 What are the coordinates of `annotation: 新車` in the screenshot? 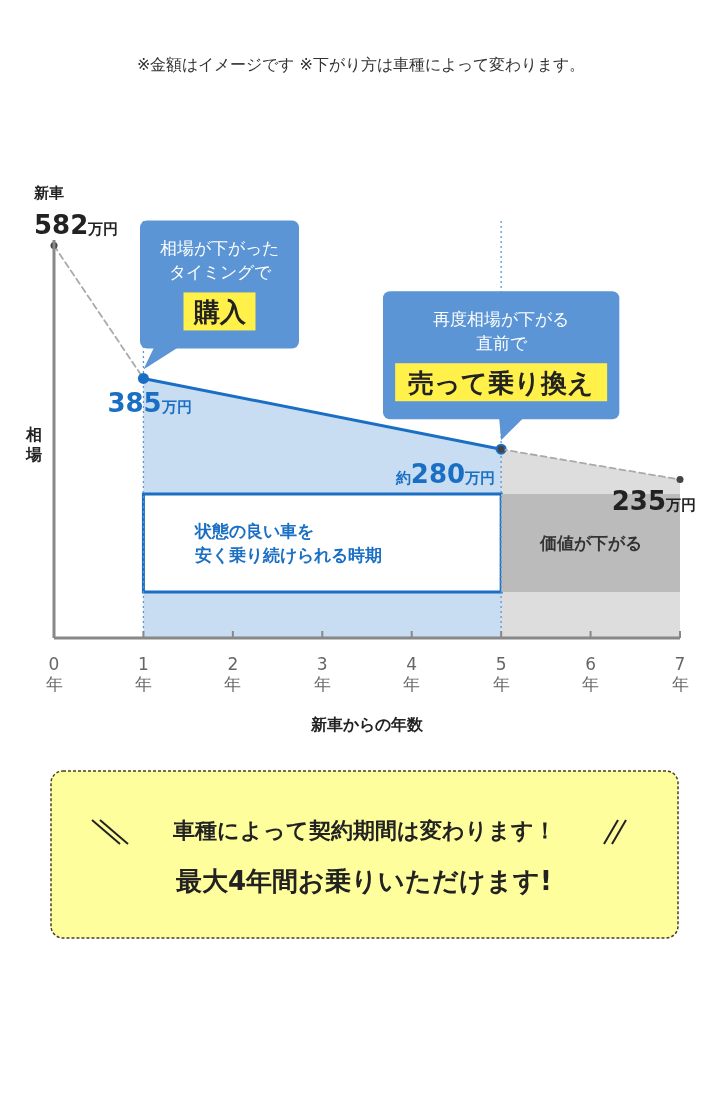 It's located at (48, 192).